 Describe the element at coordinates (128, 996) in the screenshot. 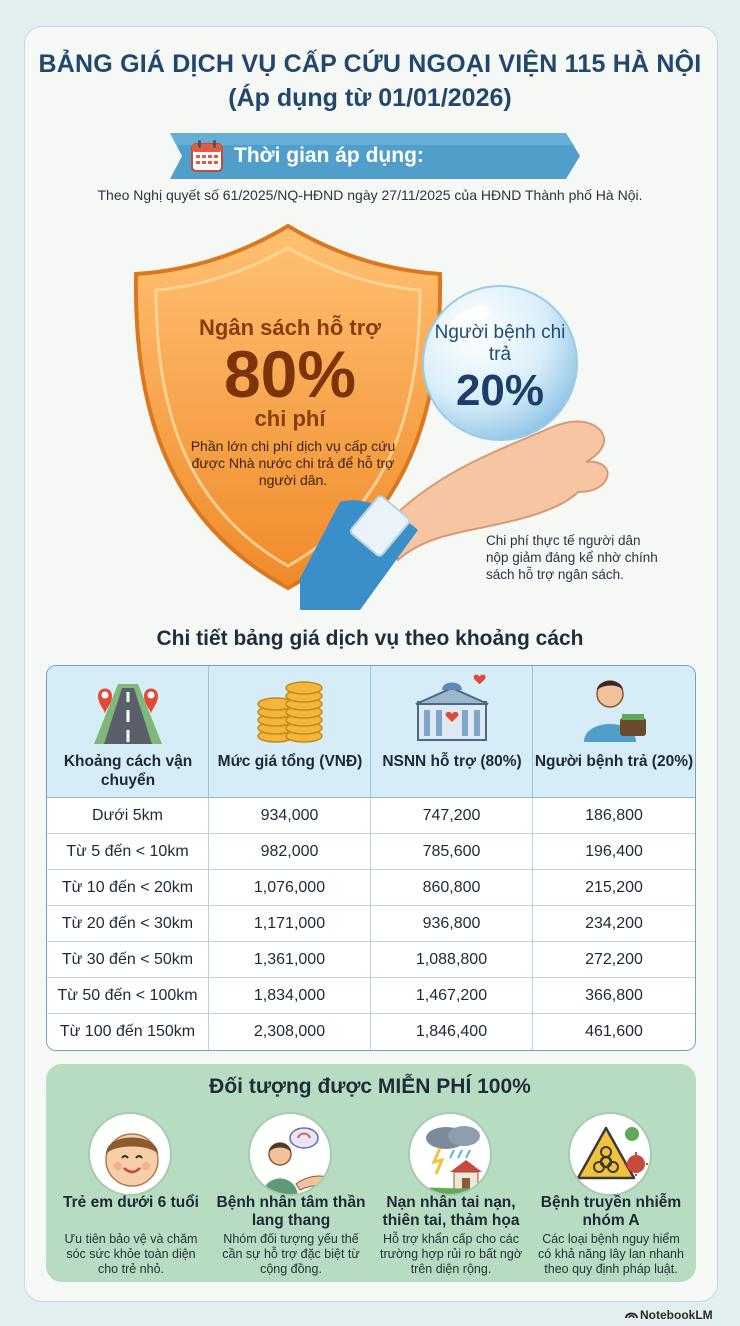

I see `table-cell: Từ 50 đến < 100km` at that location.